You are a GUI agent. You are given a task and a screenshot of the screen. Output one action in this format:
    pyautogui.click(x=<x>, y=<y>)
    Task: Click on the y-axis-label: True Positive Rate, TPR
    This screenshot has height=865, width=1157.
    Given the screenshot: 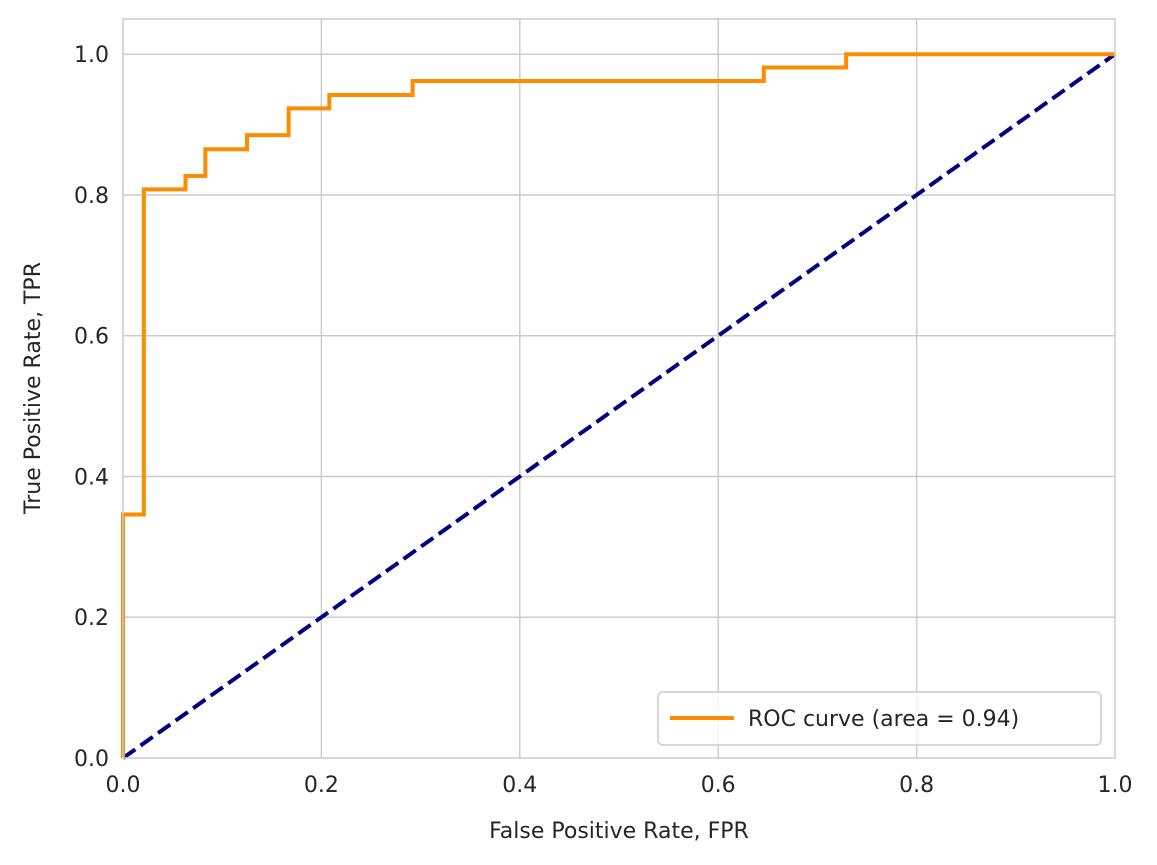 What is the action you would take?
    pyautogui.click(x=33, y=388)
    